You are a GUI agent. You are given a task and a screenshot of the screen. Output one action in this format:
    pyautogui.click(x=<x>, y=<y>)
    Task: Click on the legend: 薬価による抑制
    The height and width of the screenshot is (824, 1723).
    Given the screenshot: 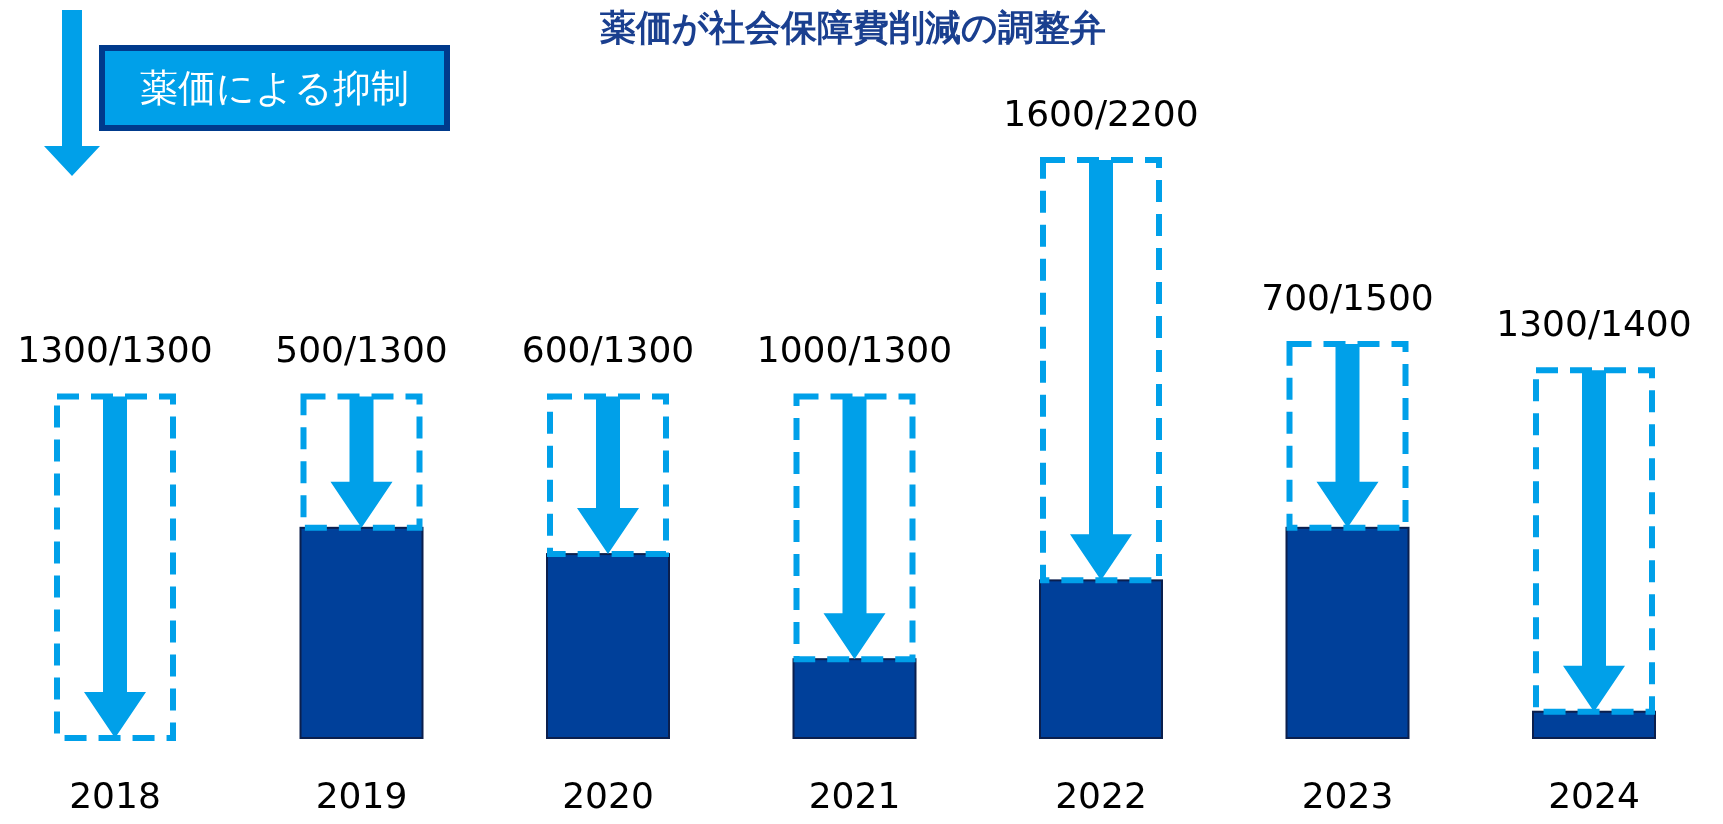 What is the action you would take?
    pyautogui.click(x=274, y=88)
    